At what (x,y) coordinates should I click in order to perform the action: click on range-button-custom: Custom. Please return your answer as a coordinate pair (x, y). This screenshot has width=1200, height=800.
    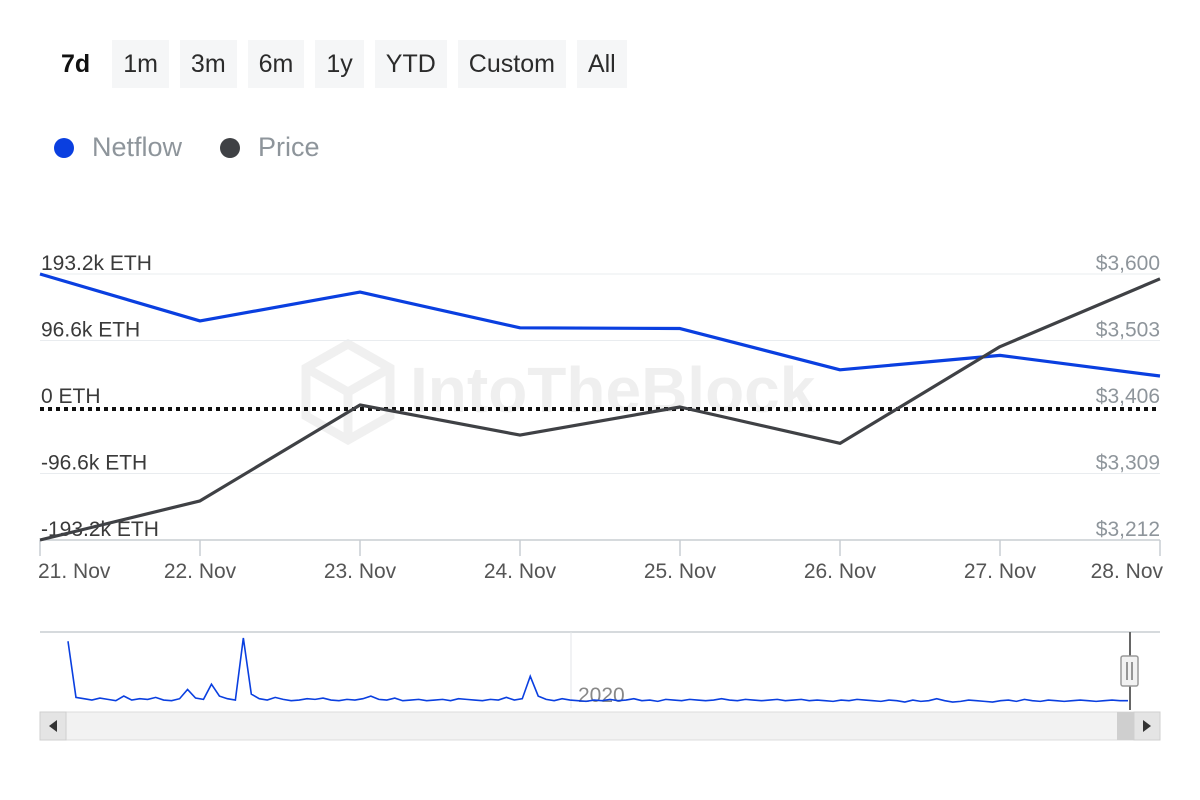
    Looking at the image, I should click on (511, 64).